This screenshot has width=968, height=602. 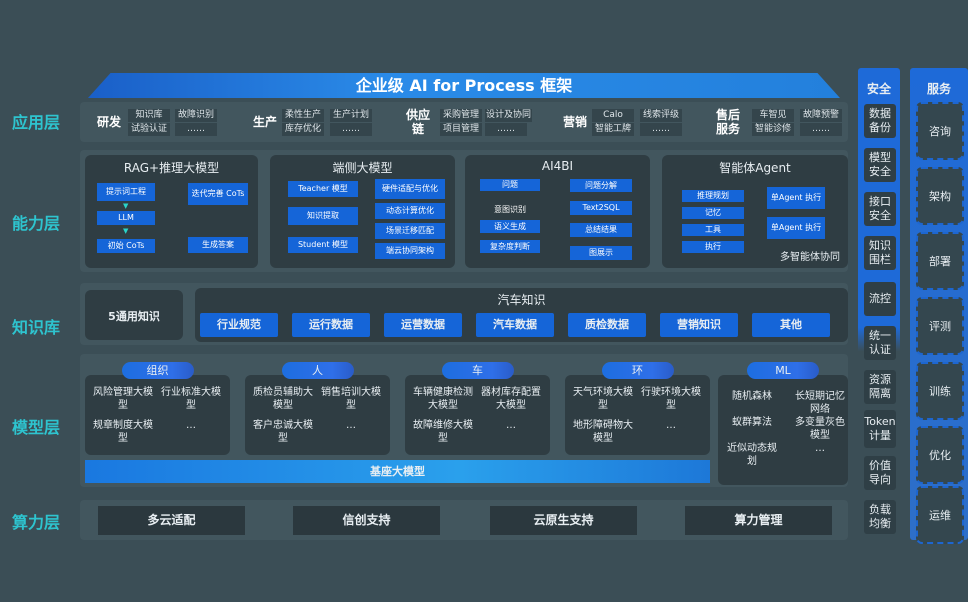 What do you see at coordinates (515, 325) in the screenshot?
I see `knowledge-chip: 汽车数据` at bounding box center [515, 325].